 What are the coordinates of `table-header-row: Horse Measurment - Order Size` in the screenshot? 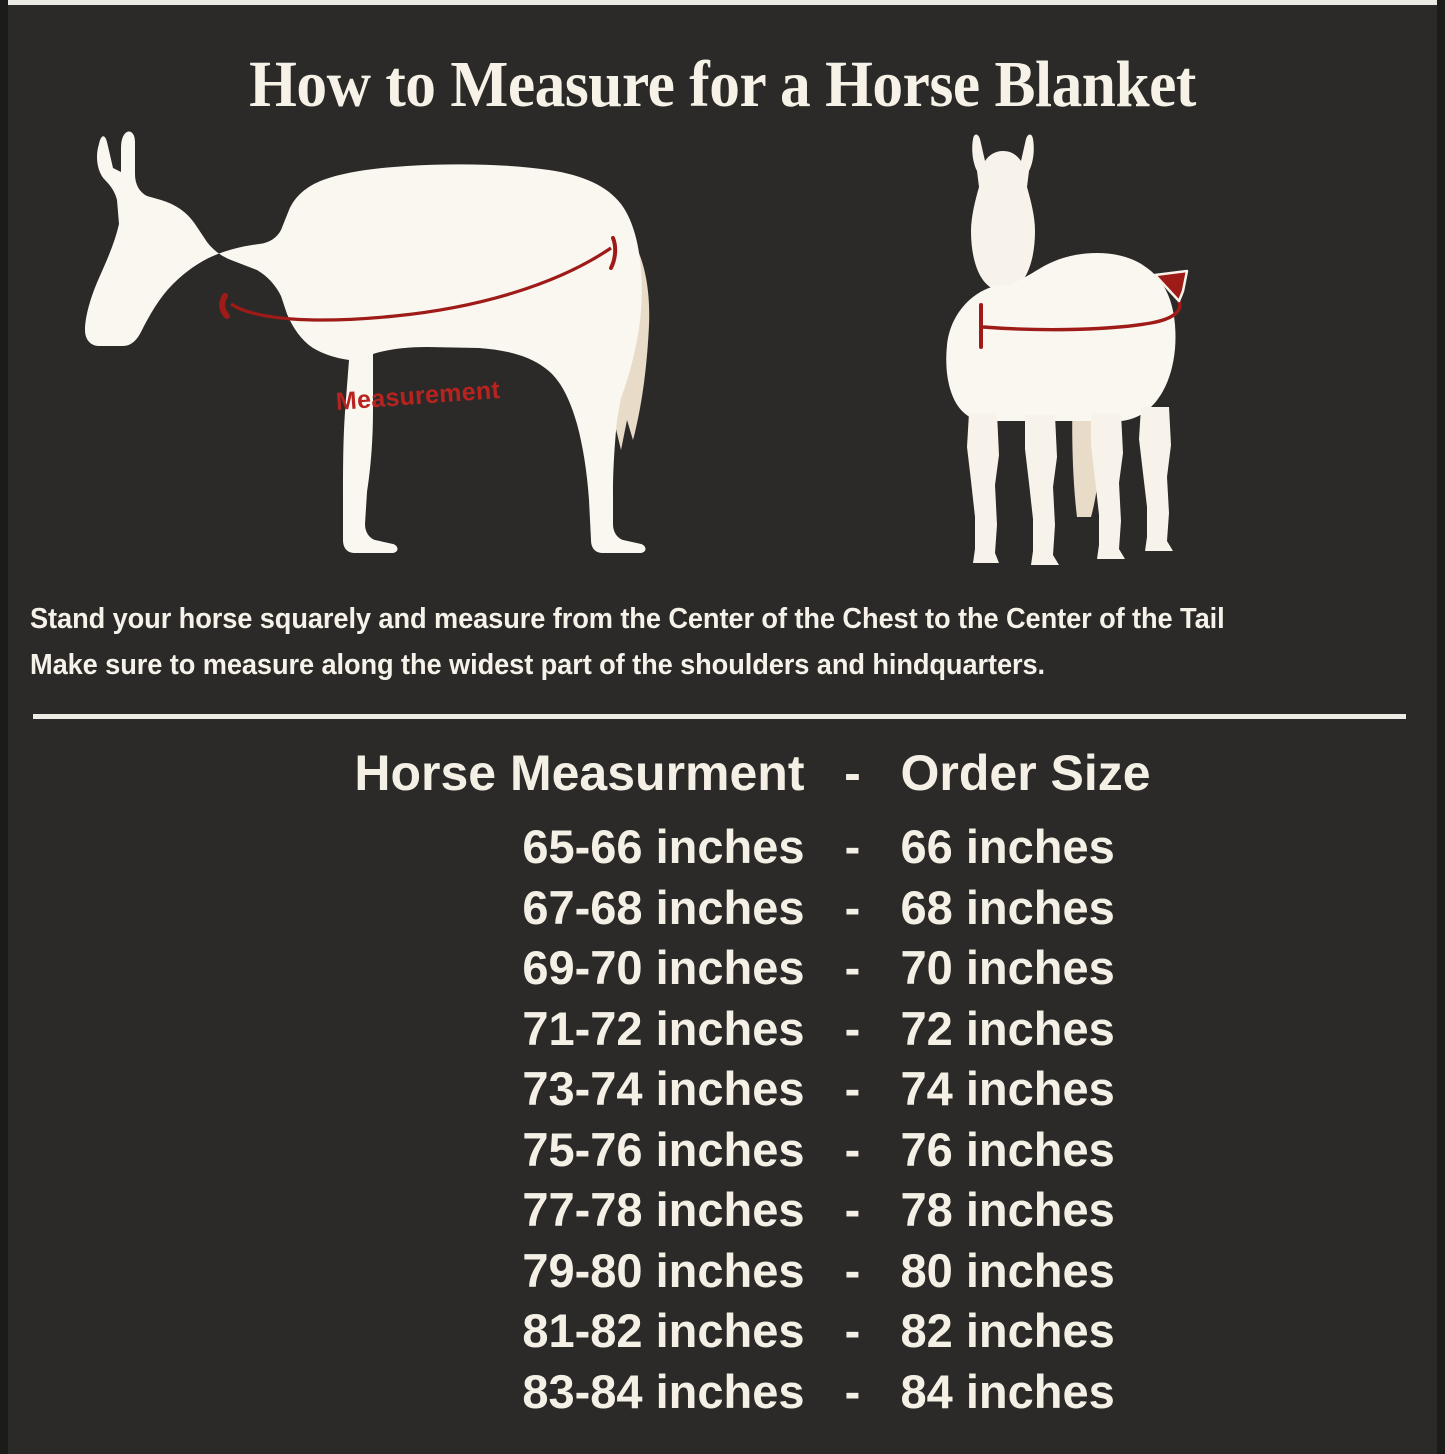 It's located at (722, 773).